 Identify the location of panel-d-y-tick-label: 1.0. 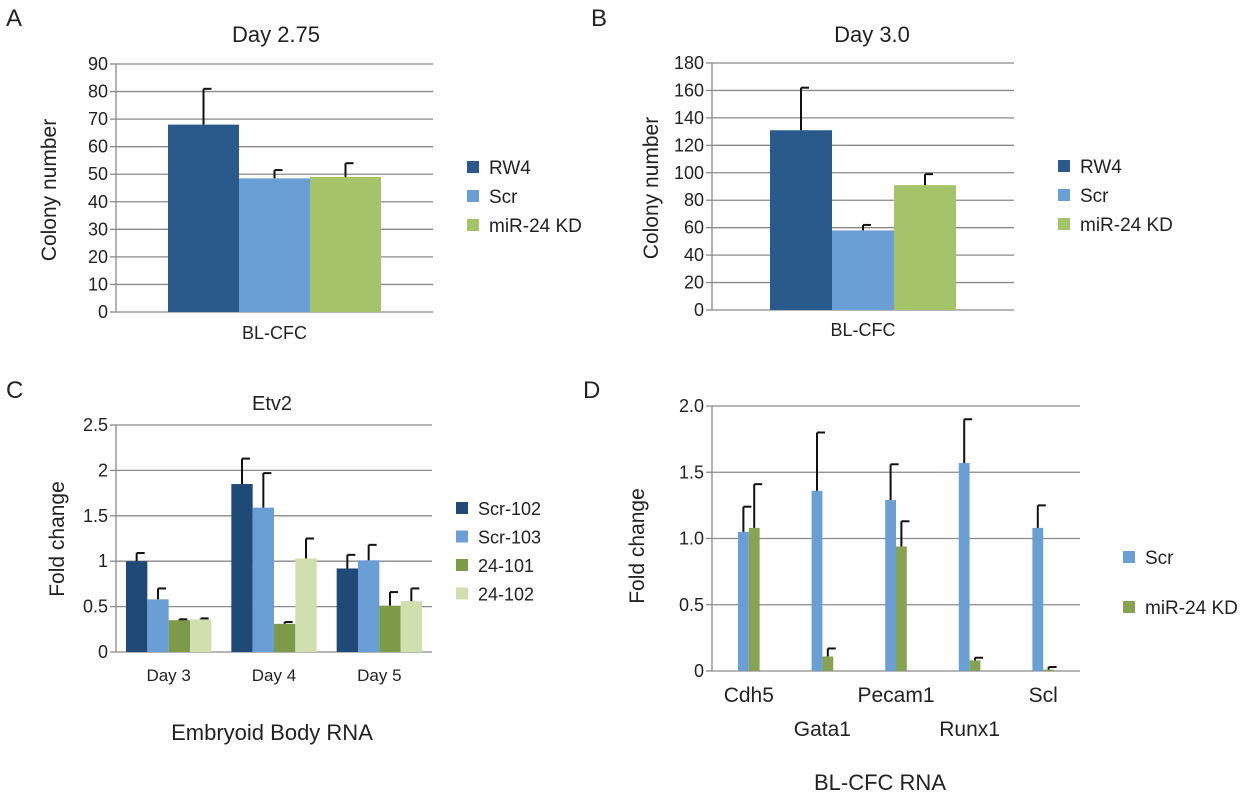
(691, 539).